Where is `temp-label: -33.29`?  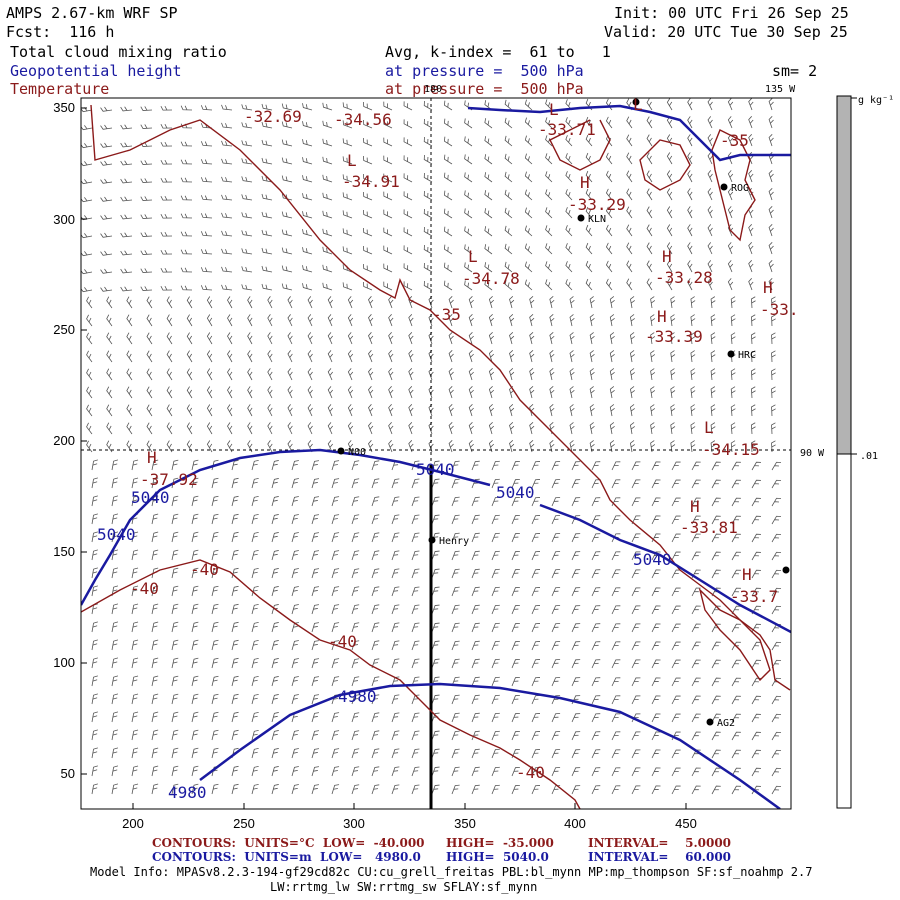 temp-label: -33.29 is located at coordinates (597, 204).